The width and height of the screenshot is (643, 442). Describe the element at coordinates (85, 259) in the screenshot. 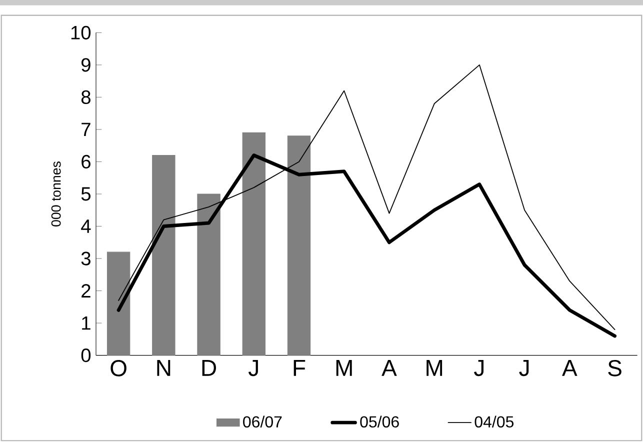

I see `y-tick-label: 3` at that location.